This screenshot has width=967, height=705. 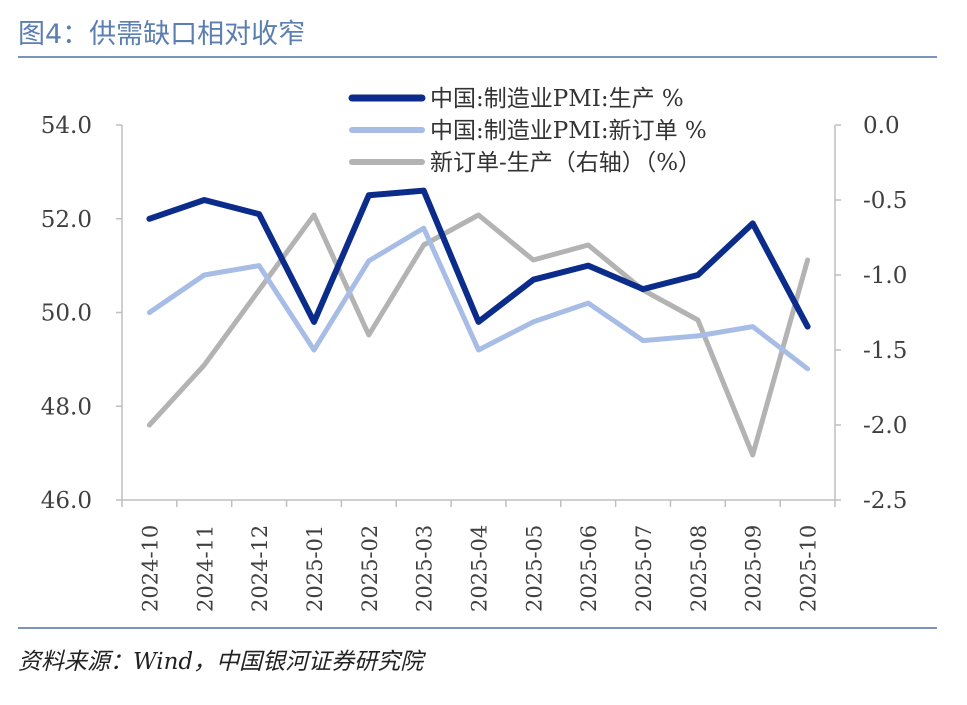 What do you see at coordinates (370, 568) in the screenshot?
I see `x-tick-label: 2025-02` at bounding box center [370, 568].